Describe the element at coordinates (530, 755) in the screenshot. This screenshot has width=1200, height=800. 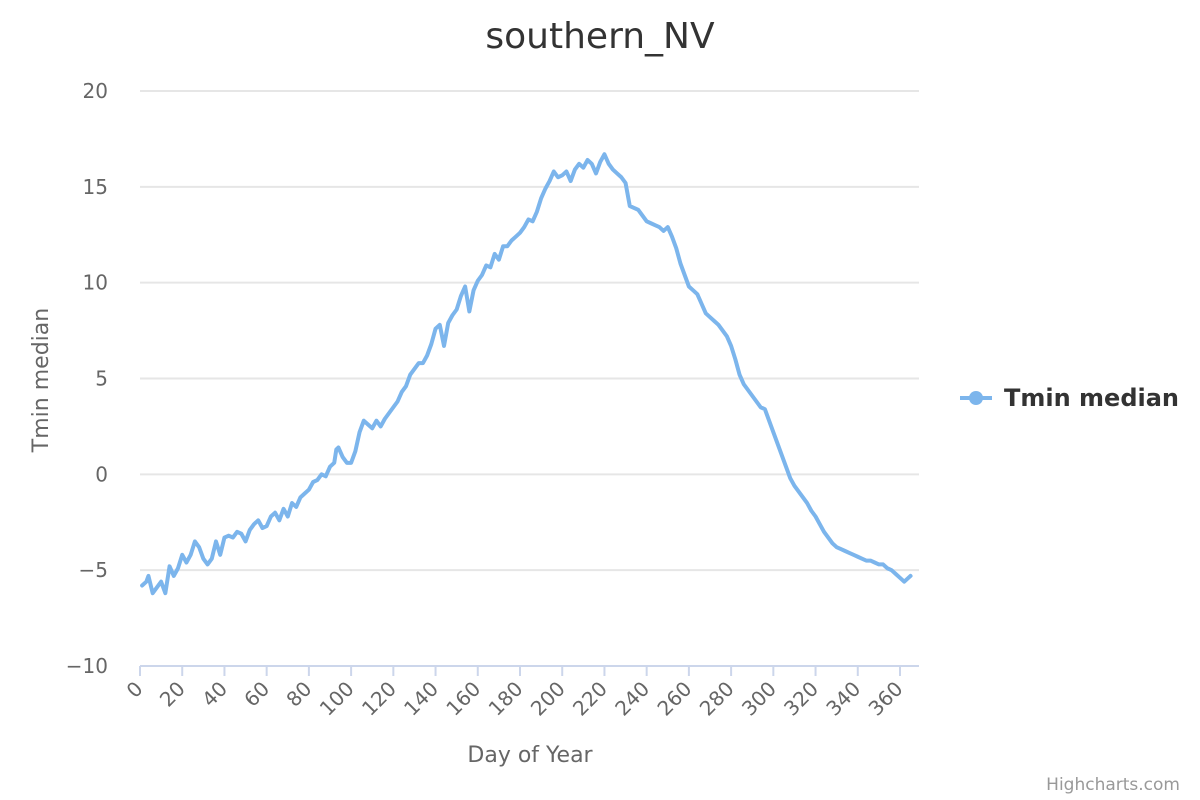
I see `x-axis-title: Day of Year` at that location.